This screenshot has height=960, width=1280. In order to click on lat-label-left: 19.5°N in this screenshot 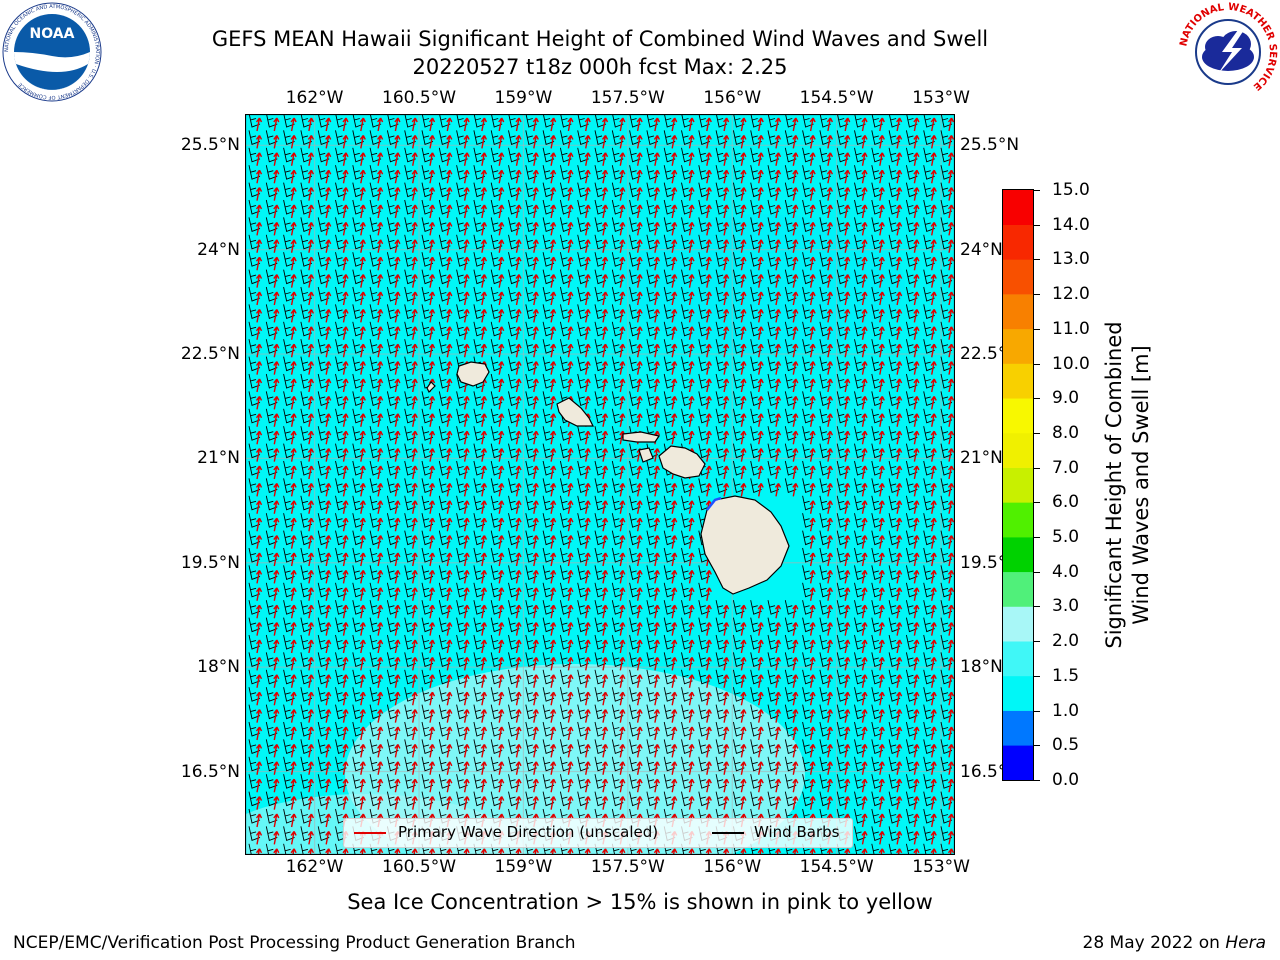, I will do `click(210, 562)`.